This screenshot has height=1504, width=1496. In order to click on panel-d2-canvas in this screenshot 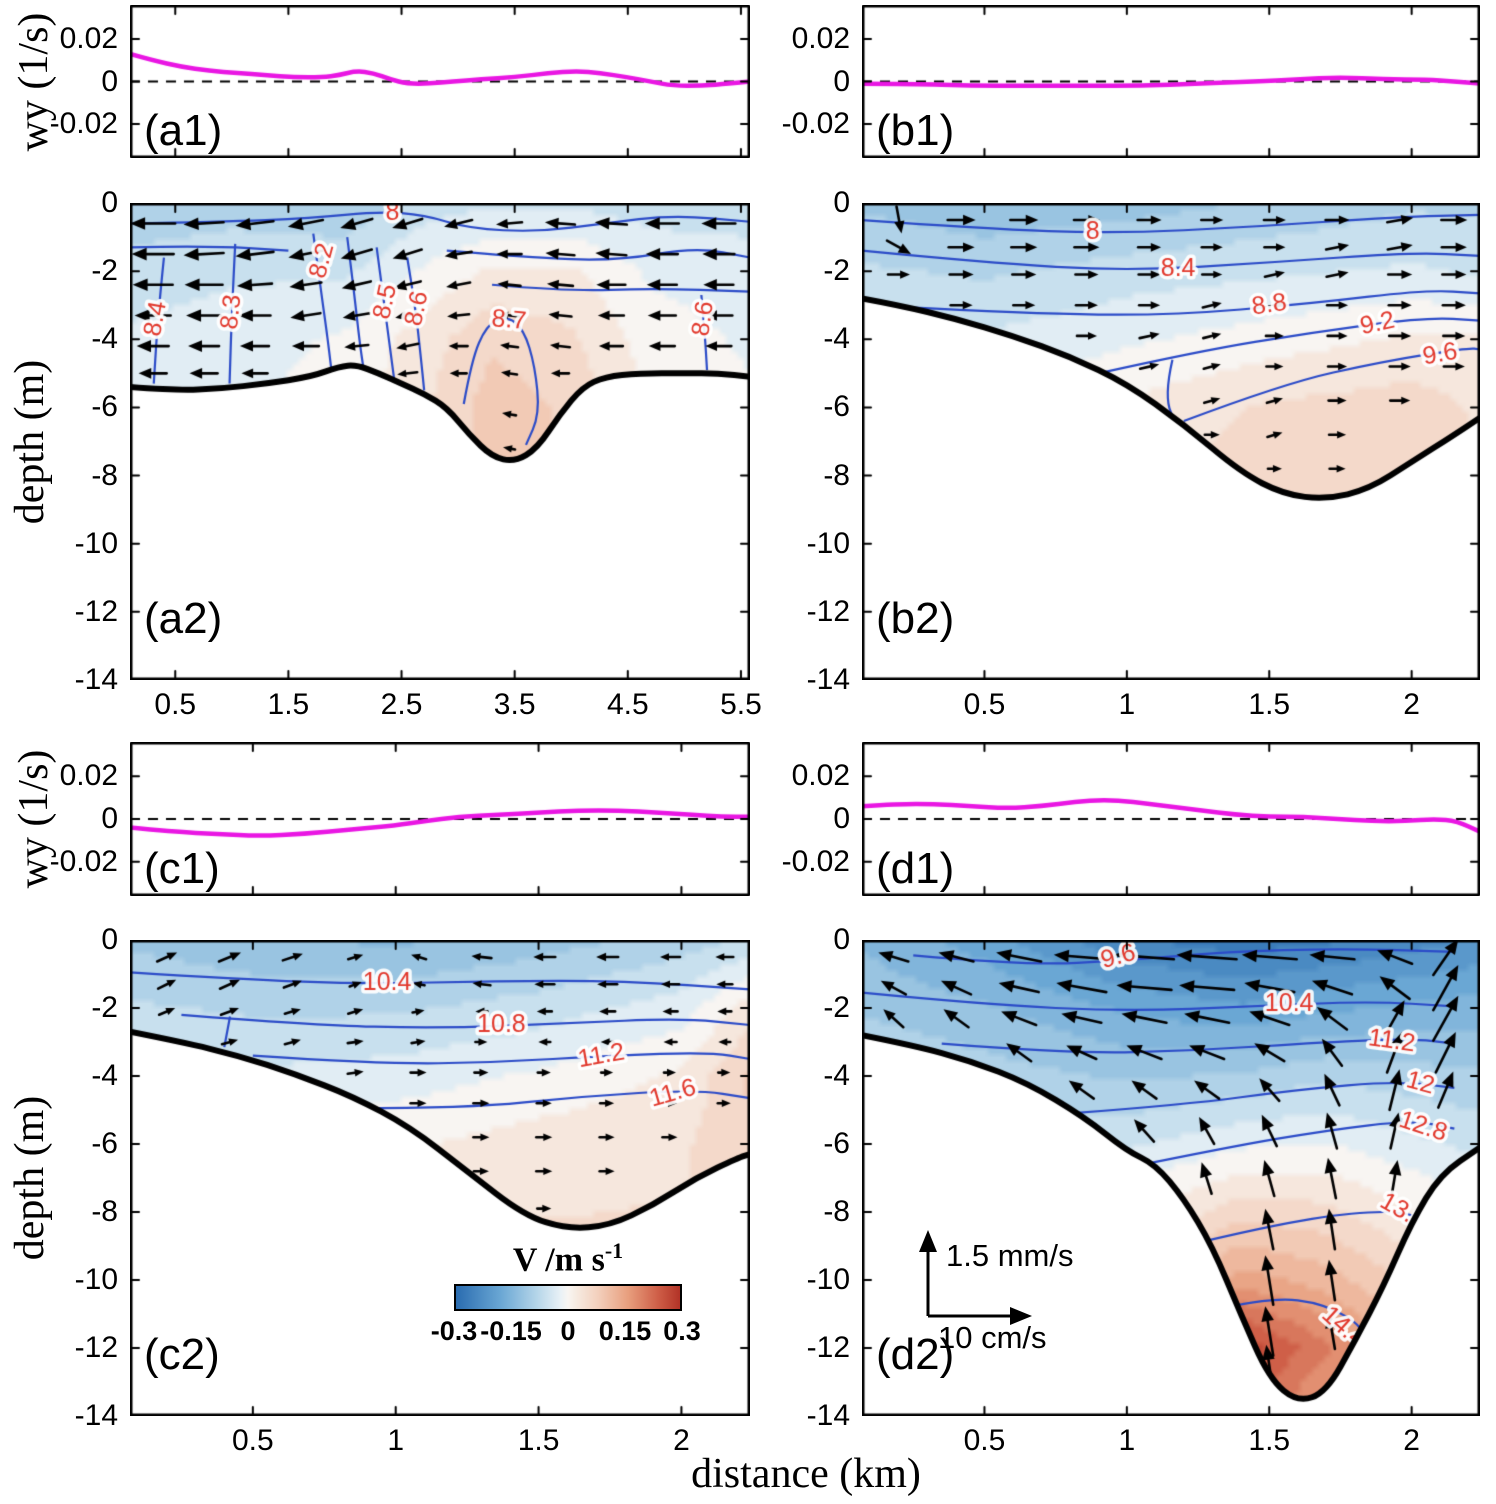, I will do `click(1171, 1178)`.